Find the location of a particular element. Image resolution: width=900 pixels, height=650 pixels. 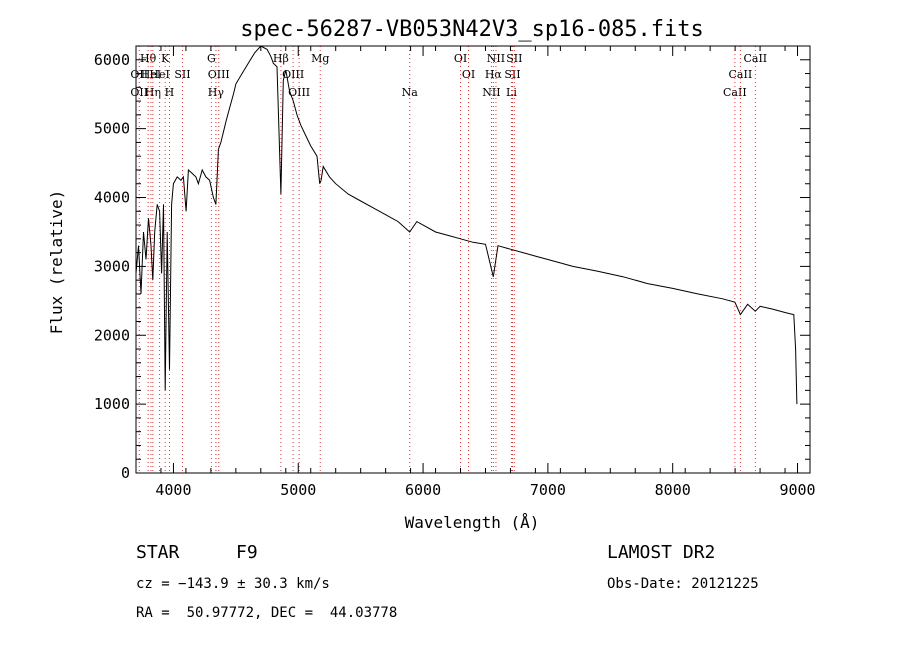

x-tick-label: 4000 is located at coordinates (173, 490).